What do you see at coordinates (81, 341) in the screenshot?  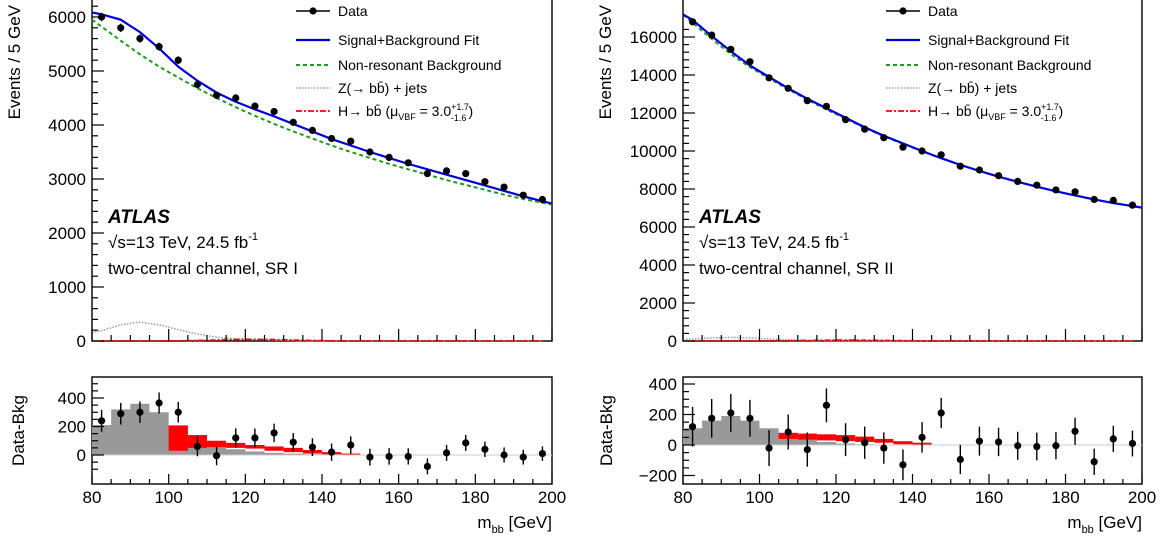 I see `y-tick-label: 0` at bounding box center [81, 341].